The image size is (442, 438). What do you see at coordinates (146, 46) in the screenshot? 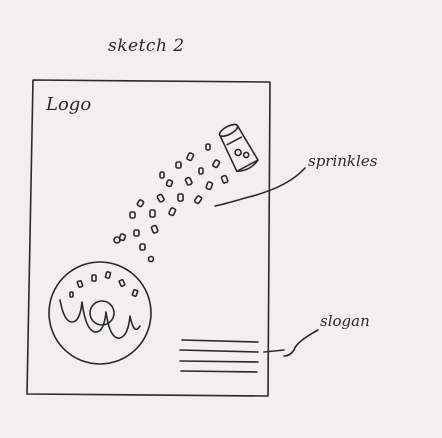
I see `sketch-title: sketch 2` at bounding box center [146, 46].